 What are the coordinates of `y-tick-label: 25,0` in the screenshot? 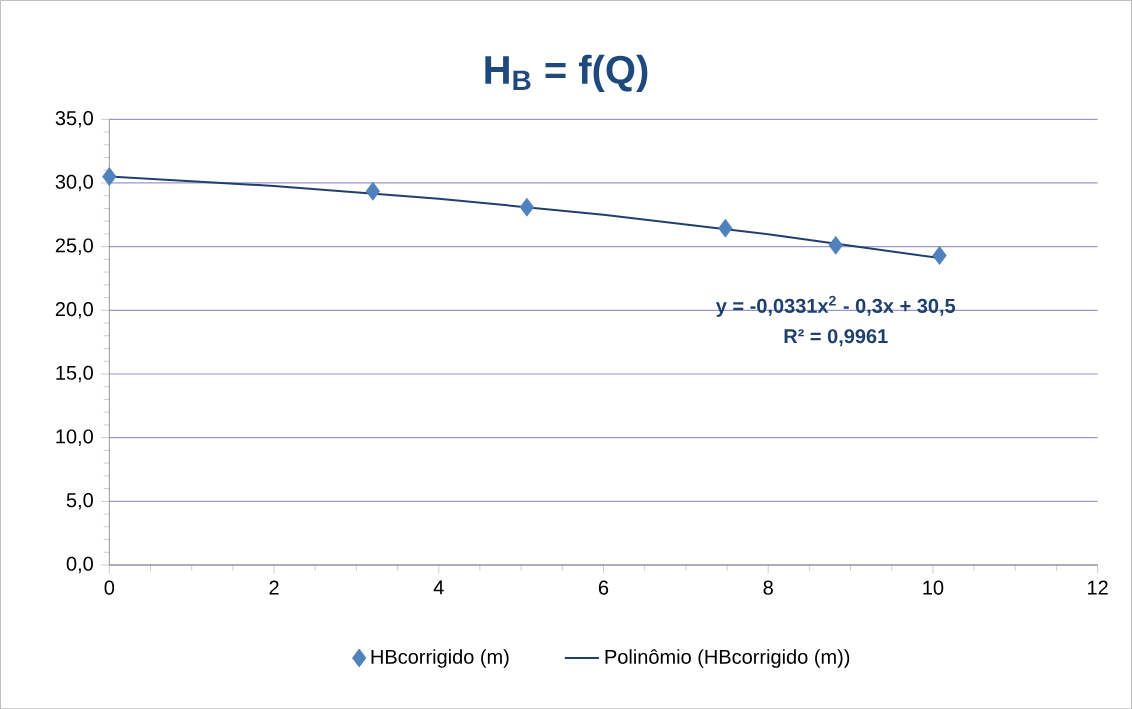 It's located at (74, 246).